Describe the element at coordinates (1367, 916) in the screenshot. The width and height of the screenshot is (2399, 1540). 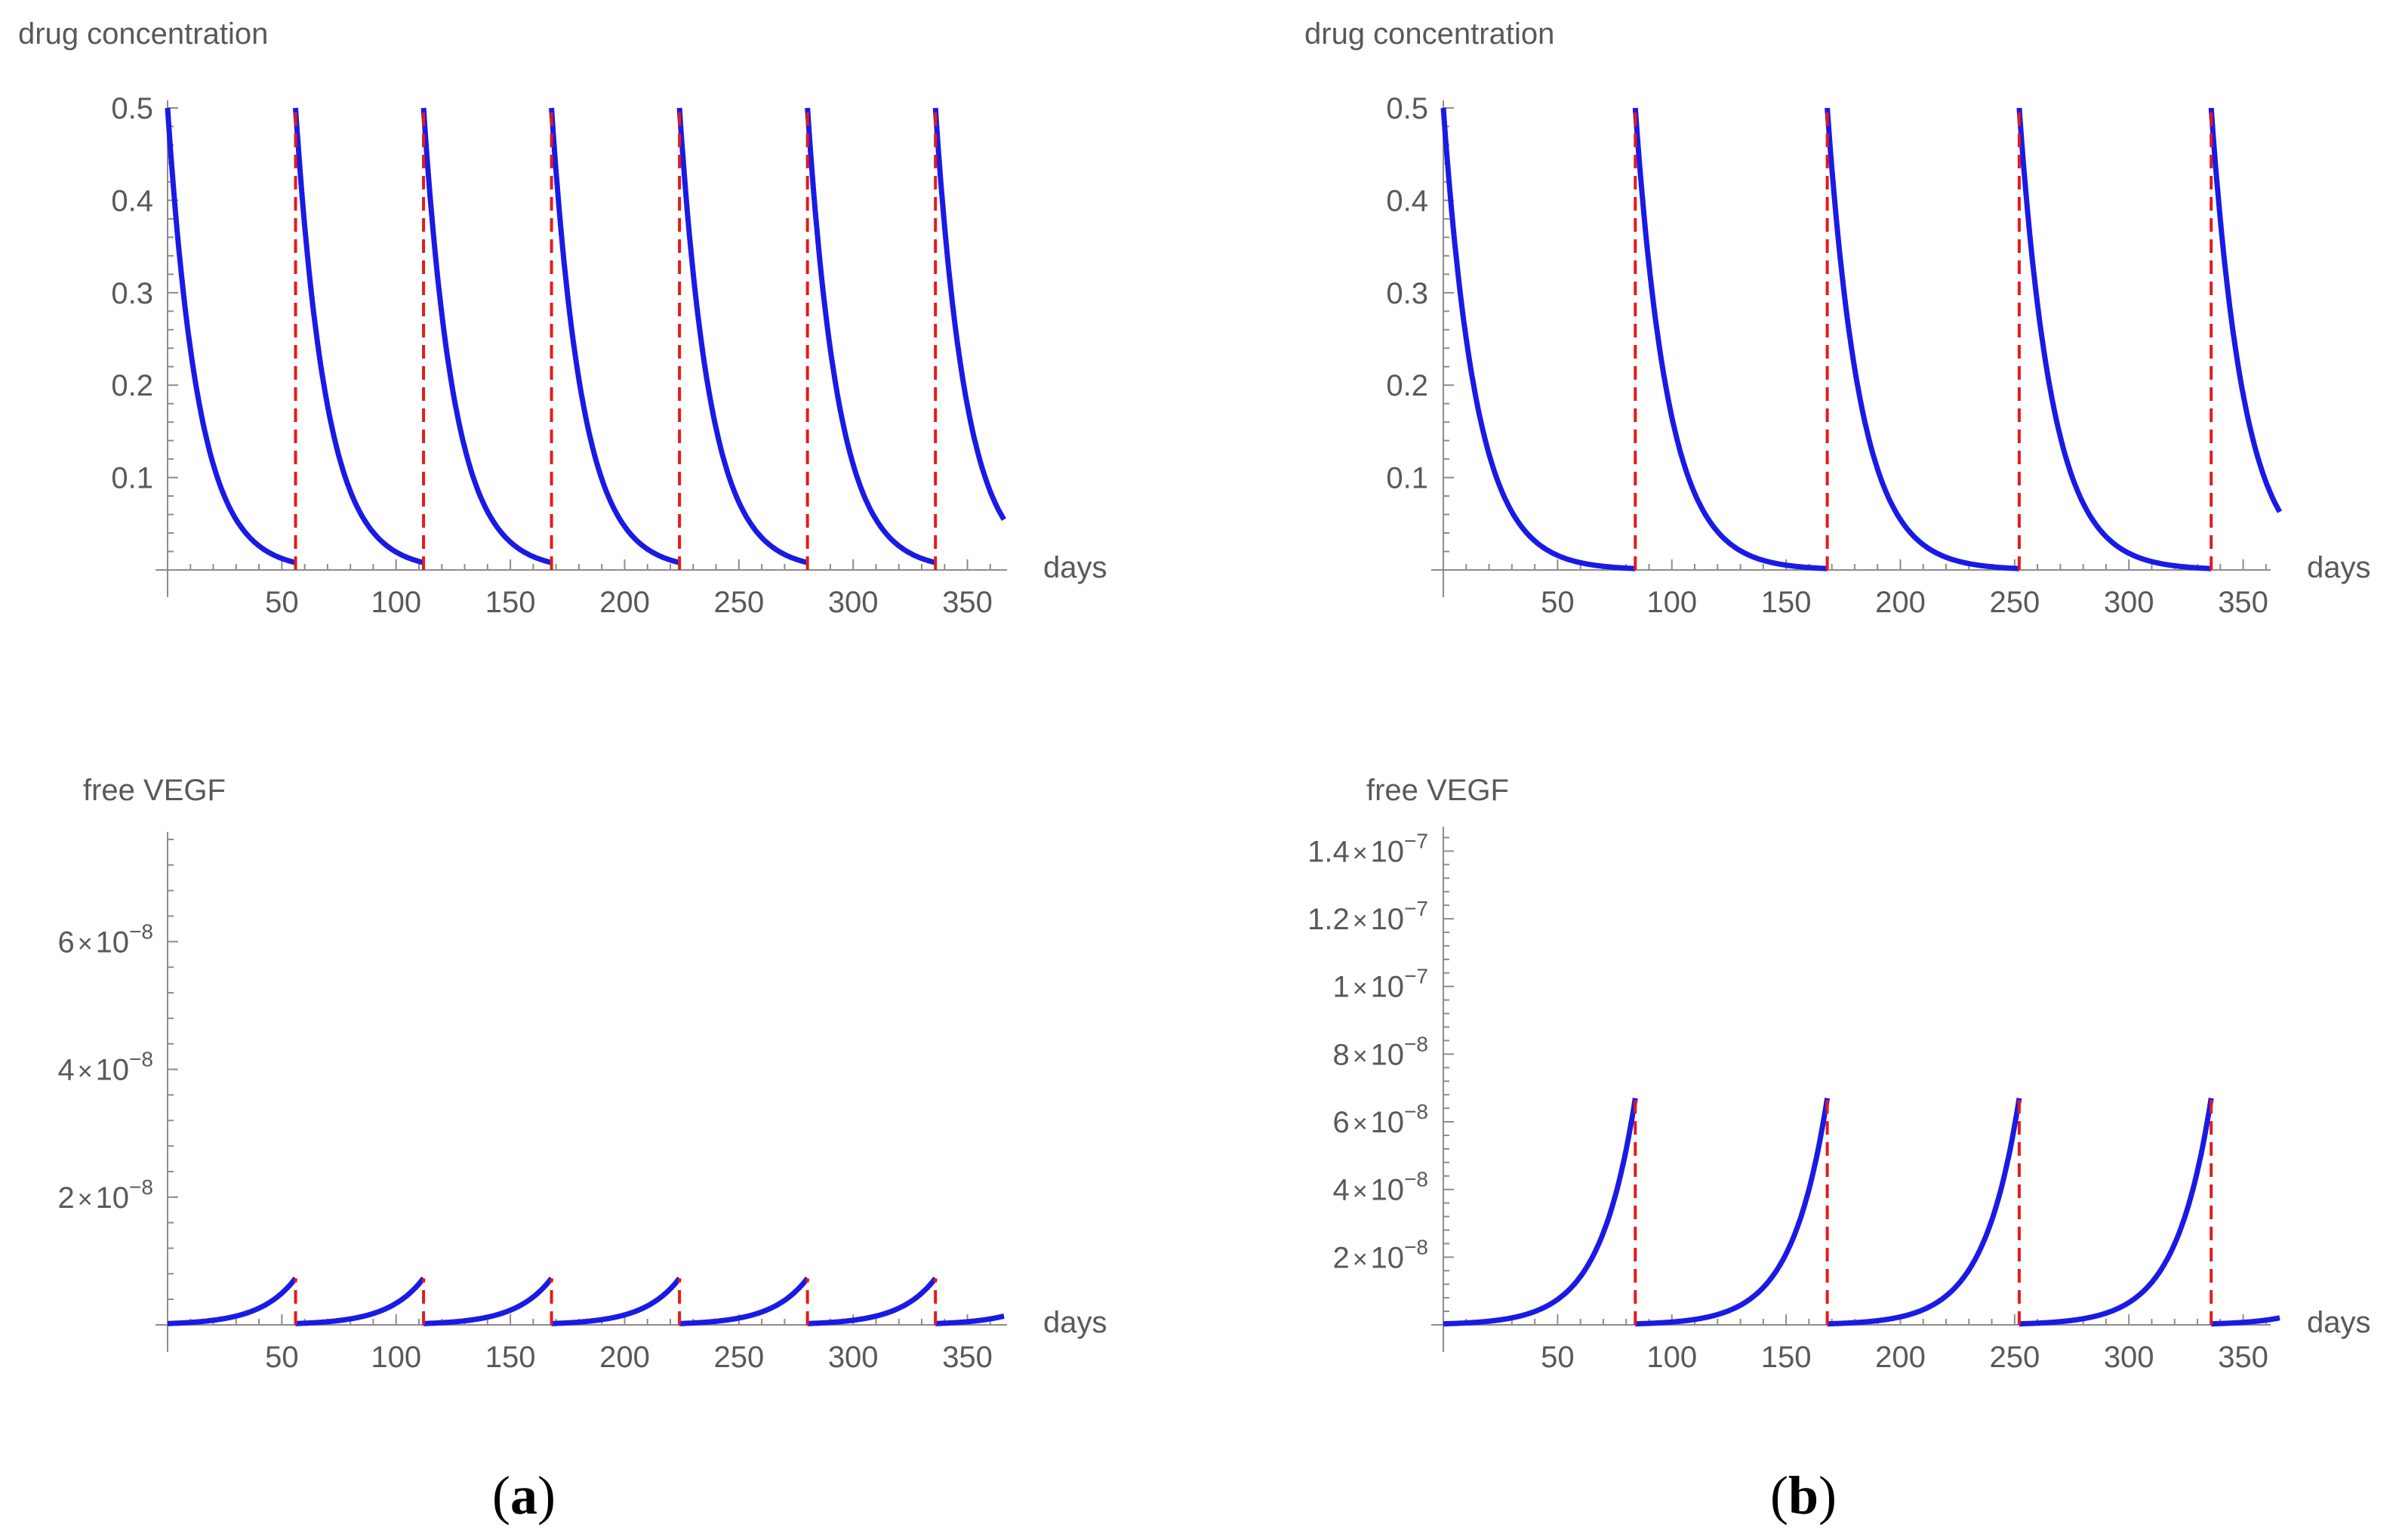
I see `y-tick-label: 1.2 × 10⁻⁷` at that location.